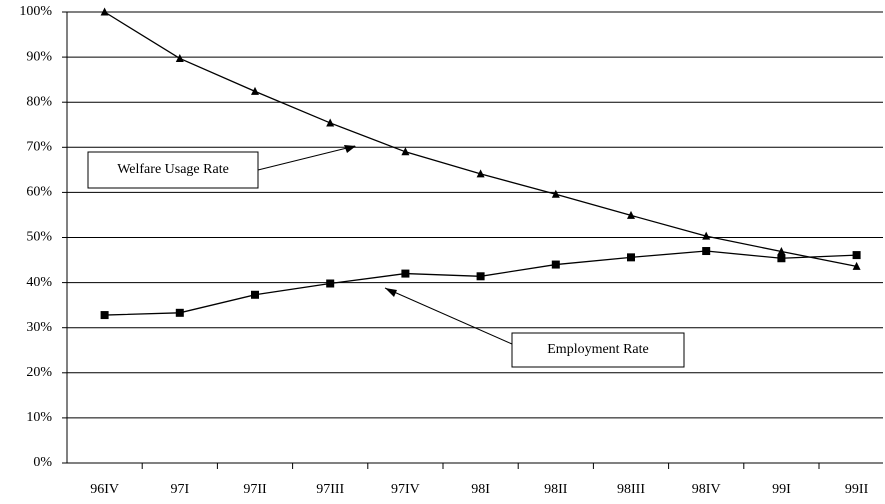  Describe the element at coordinates (405, 489) in the screenshot. I see `x-tick-label: 97IV` at that location.